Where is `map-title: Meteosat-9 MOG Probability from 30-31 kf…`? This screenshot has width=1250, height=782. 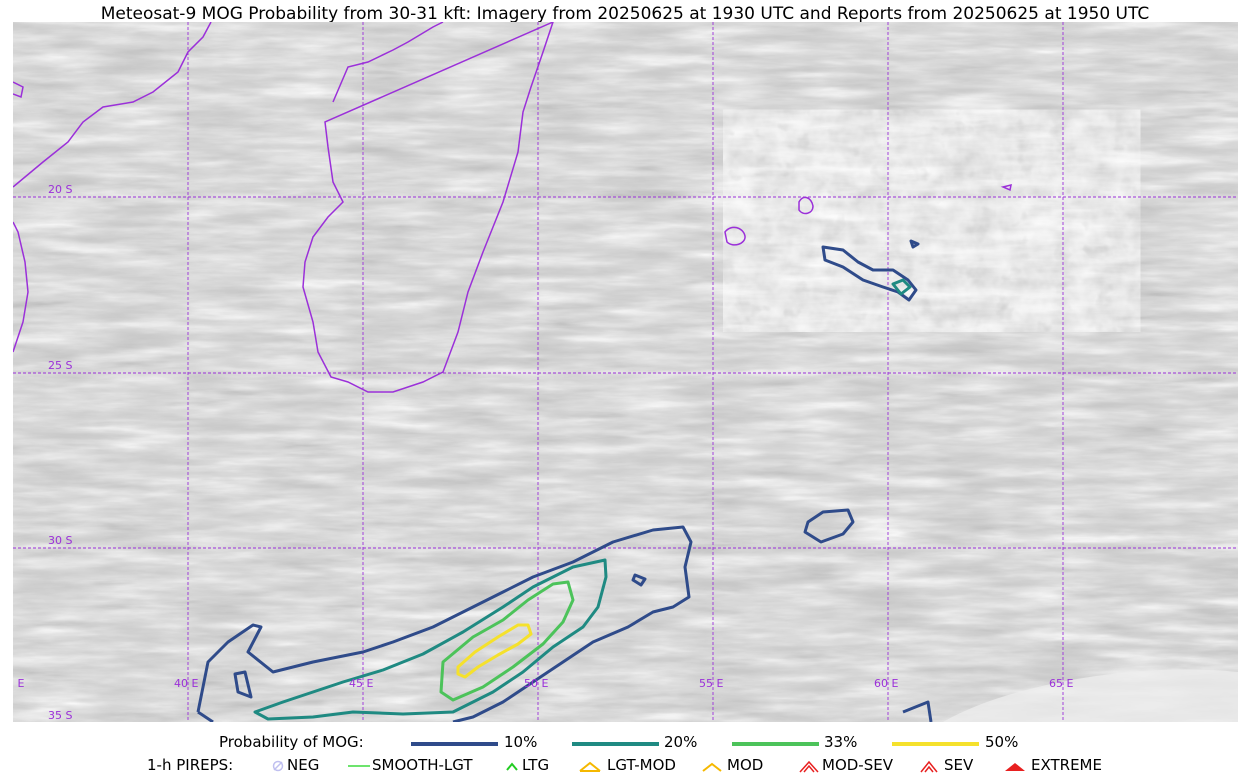 map-title: Meteosat-9 MOG Probability from 30-31 kf… is located at coordinates (625, 14).